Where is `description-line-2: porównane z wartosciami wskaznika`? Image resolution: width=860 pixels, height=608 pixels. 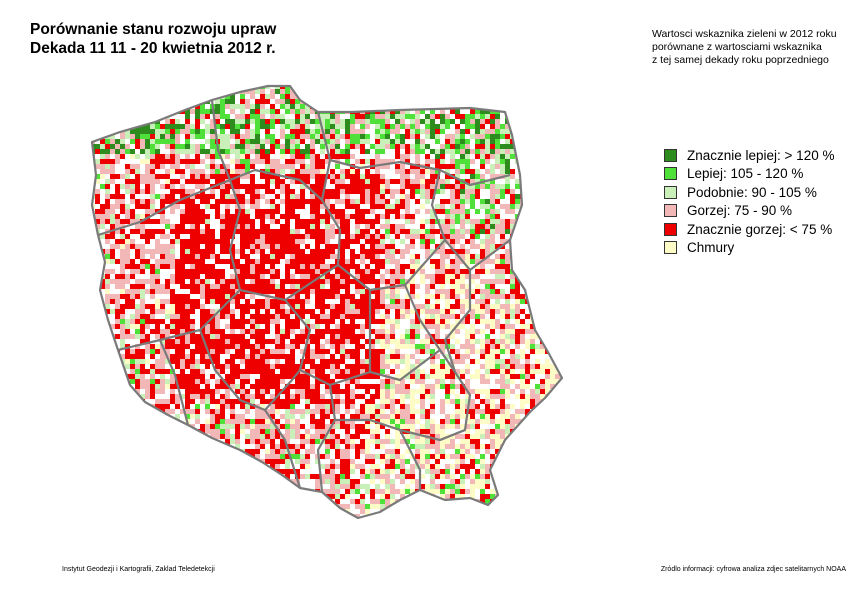 description-line-2: porównane z wartosciami wskaznika is located at coordinates (737, 47).